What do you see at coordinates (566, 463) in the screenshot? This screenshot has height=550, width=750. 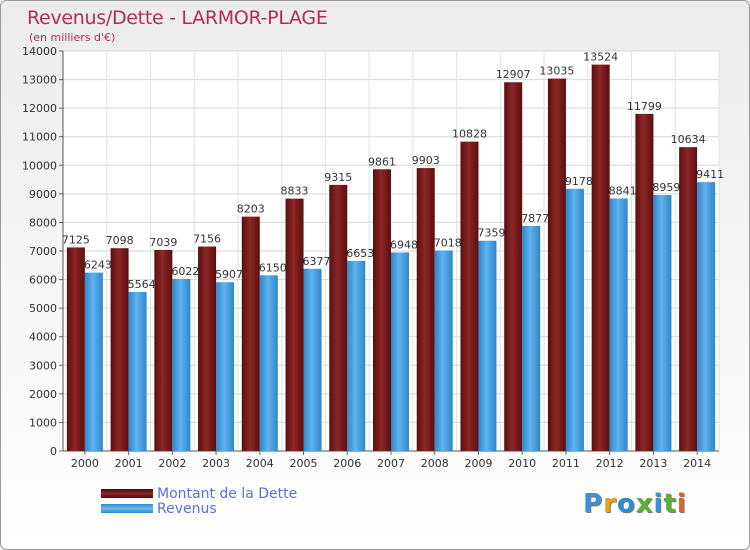 I see `x-tick-label: 2011` at bounding box center [566, 463].